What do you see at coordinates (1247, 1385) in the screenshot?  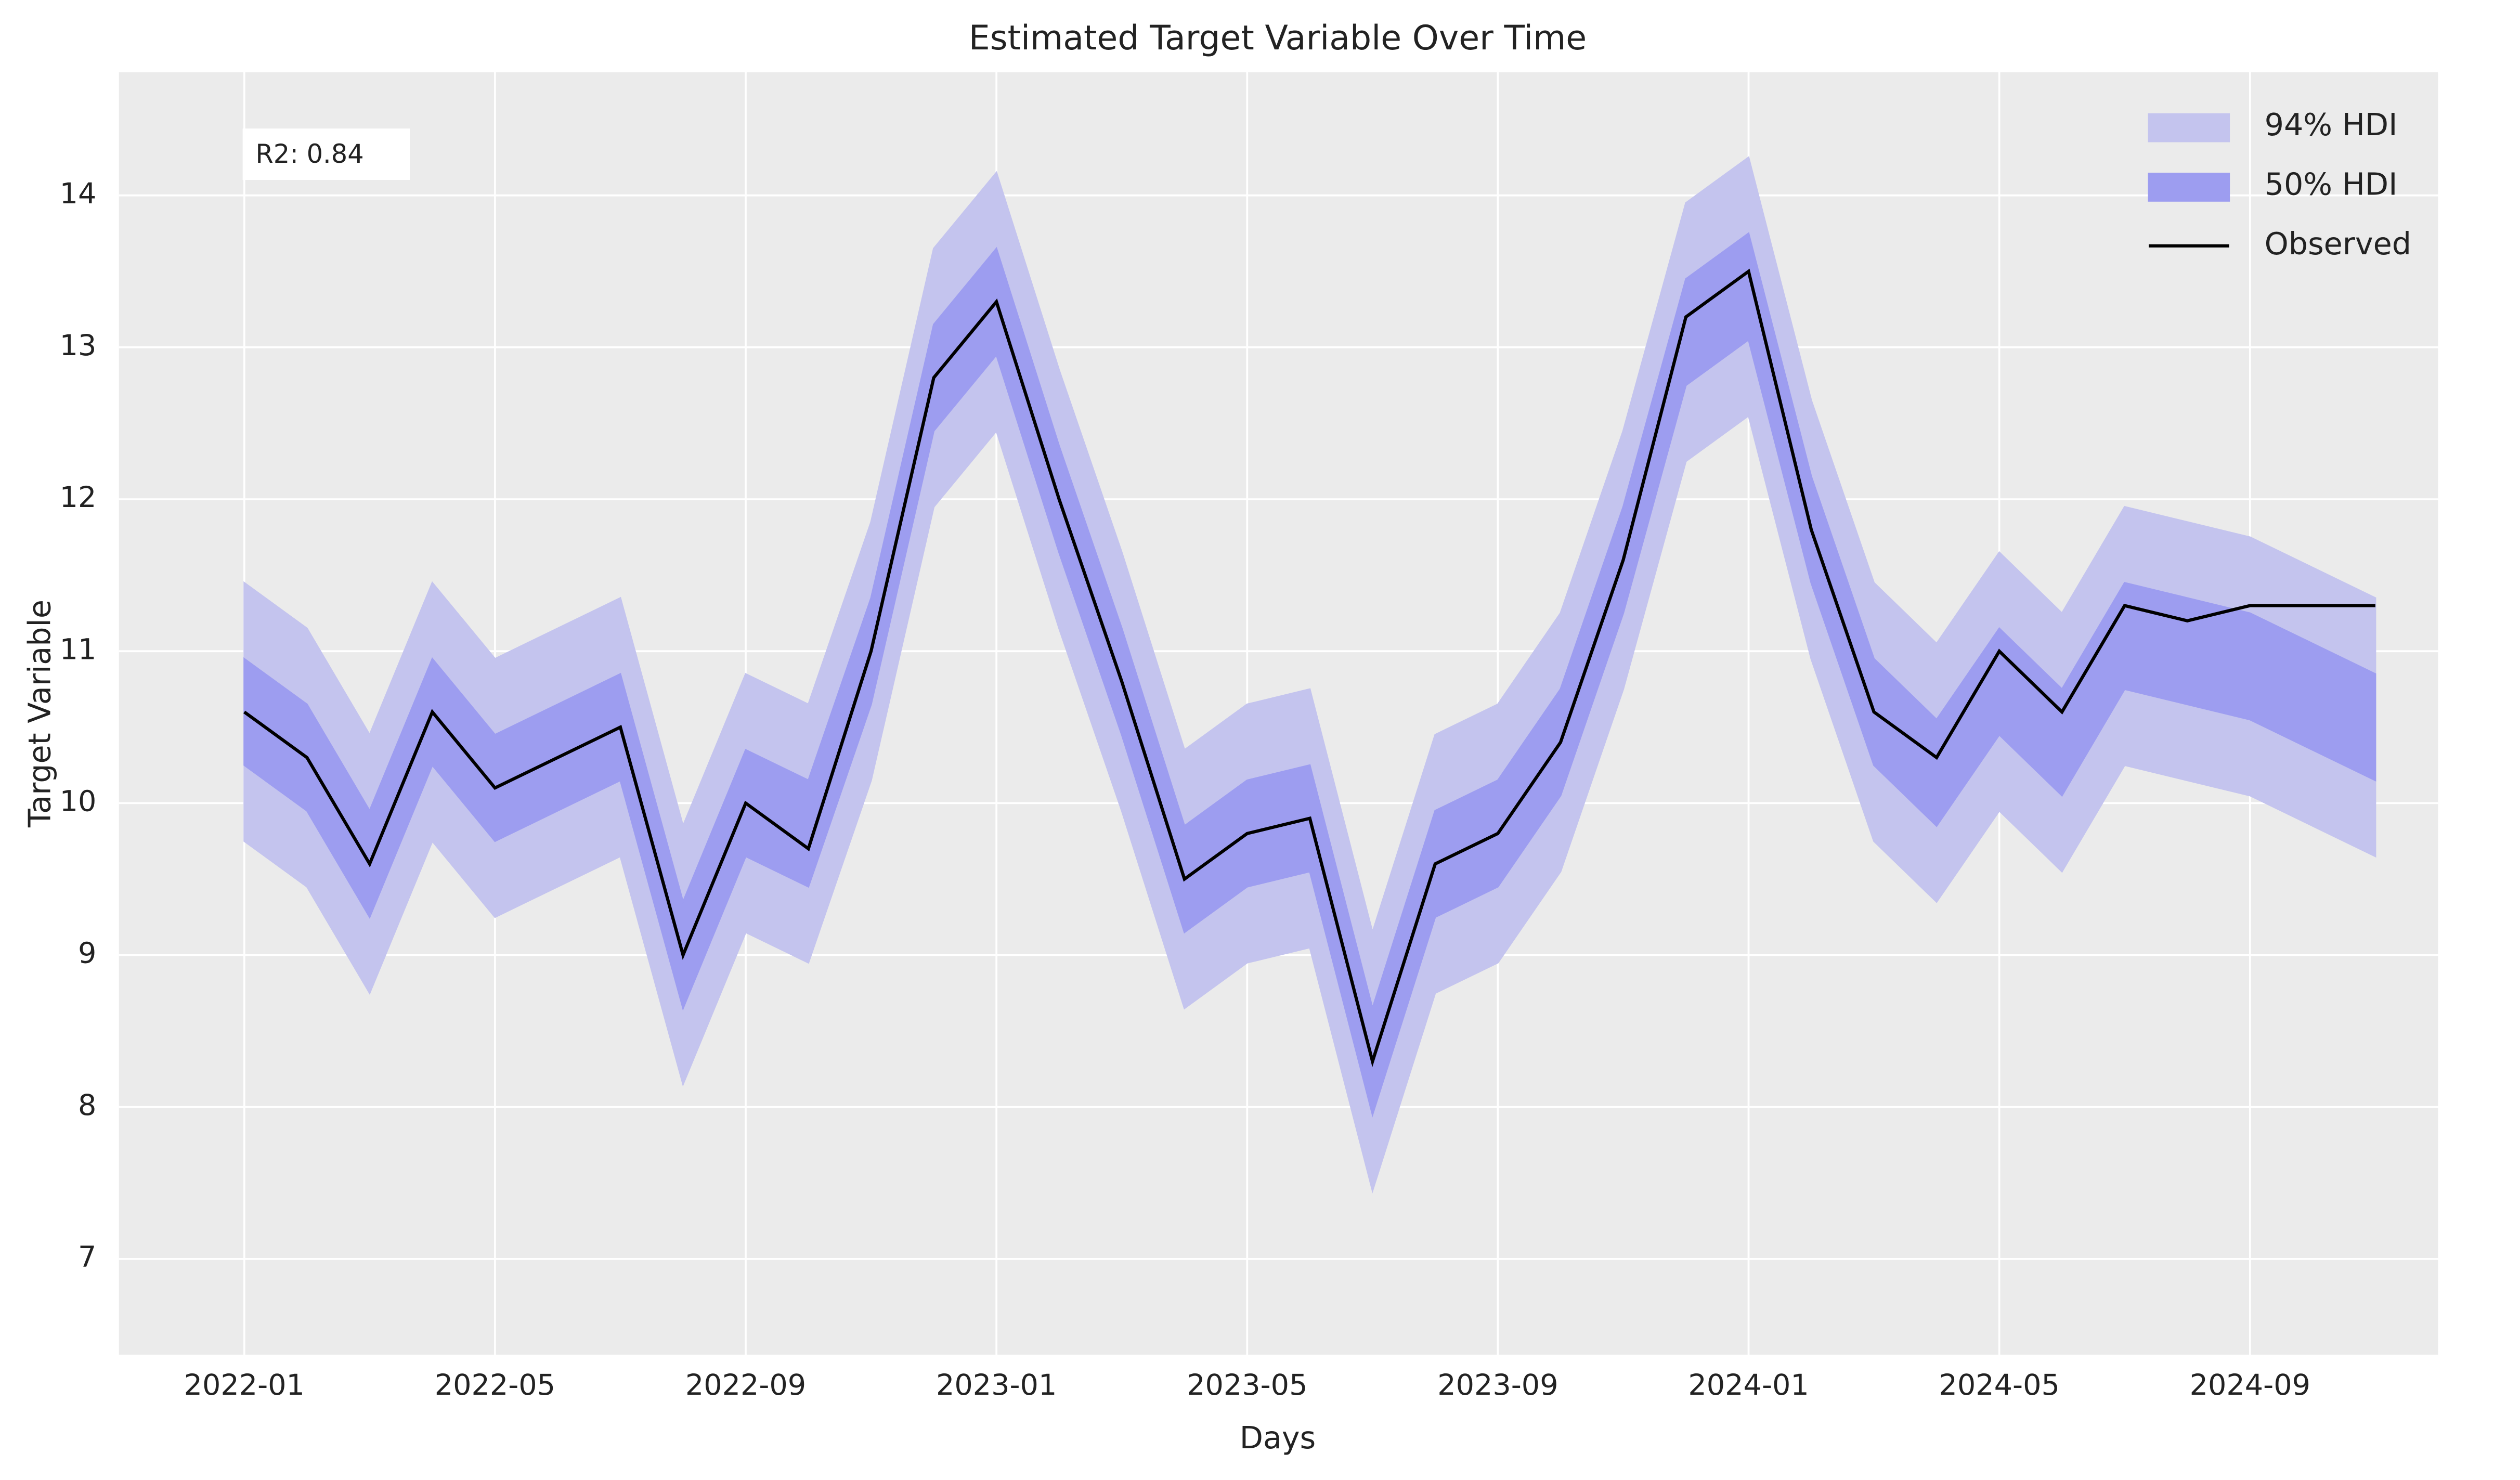 I see `x-tick-label: 2023-05` at bounding box center [1247, 1385].